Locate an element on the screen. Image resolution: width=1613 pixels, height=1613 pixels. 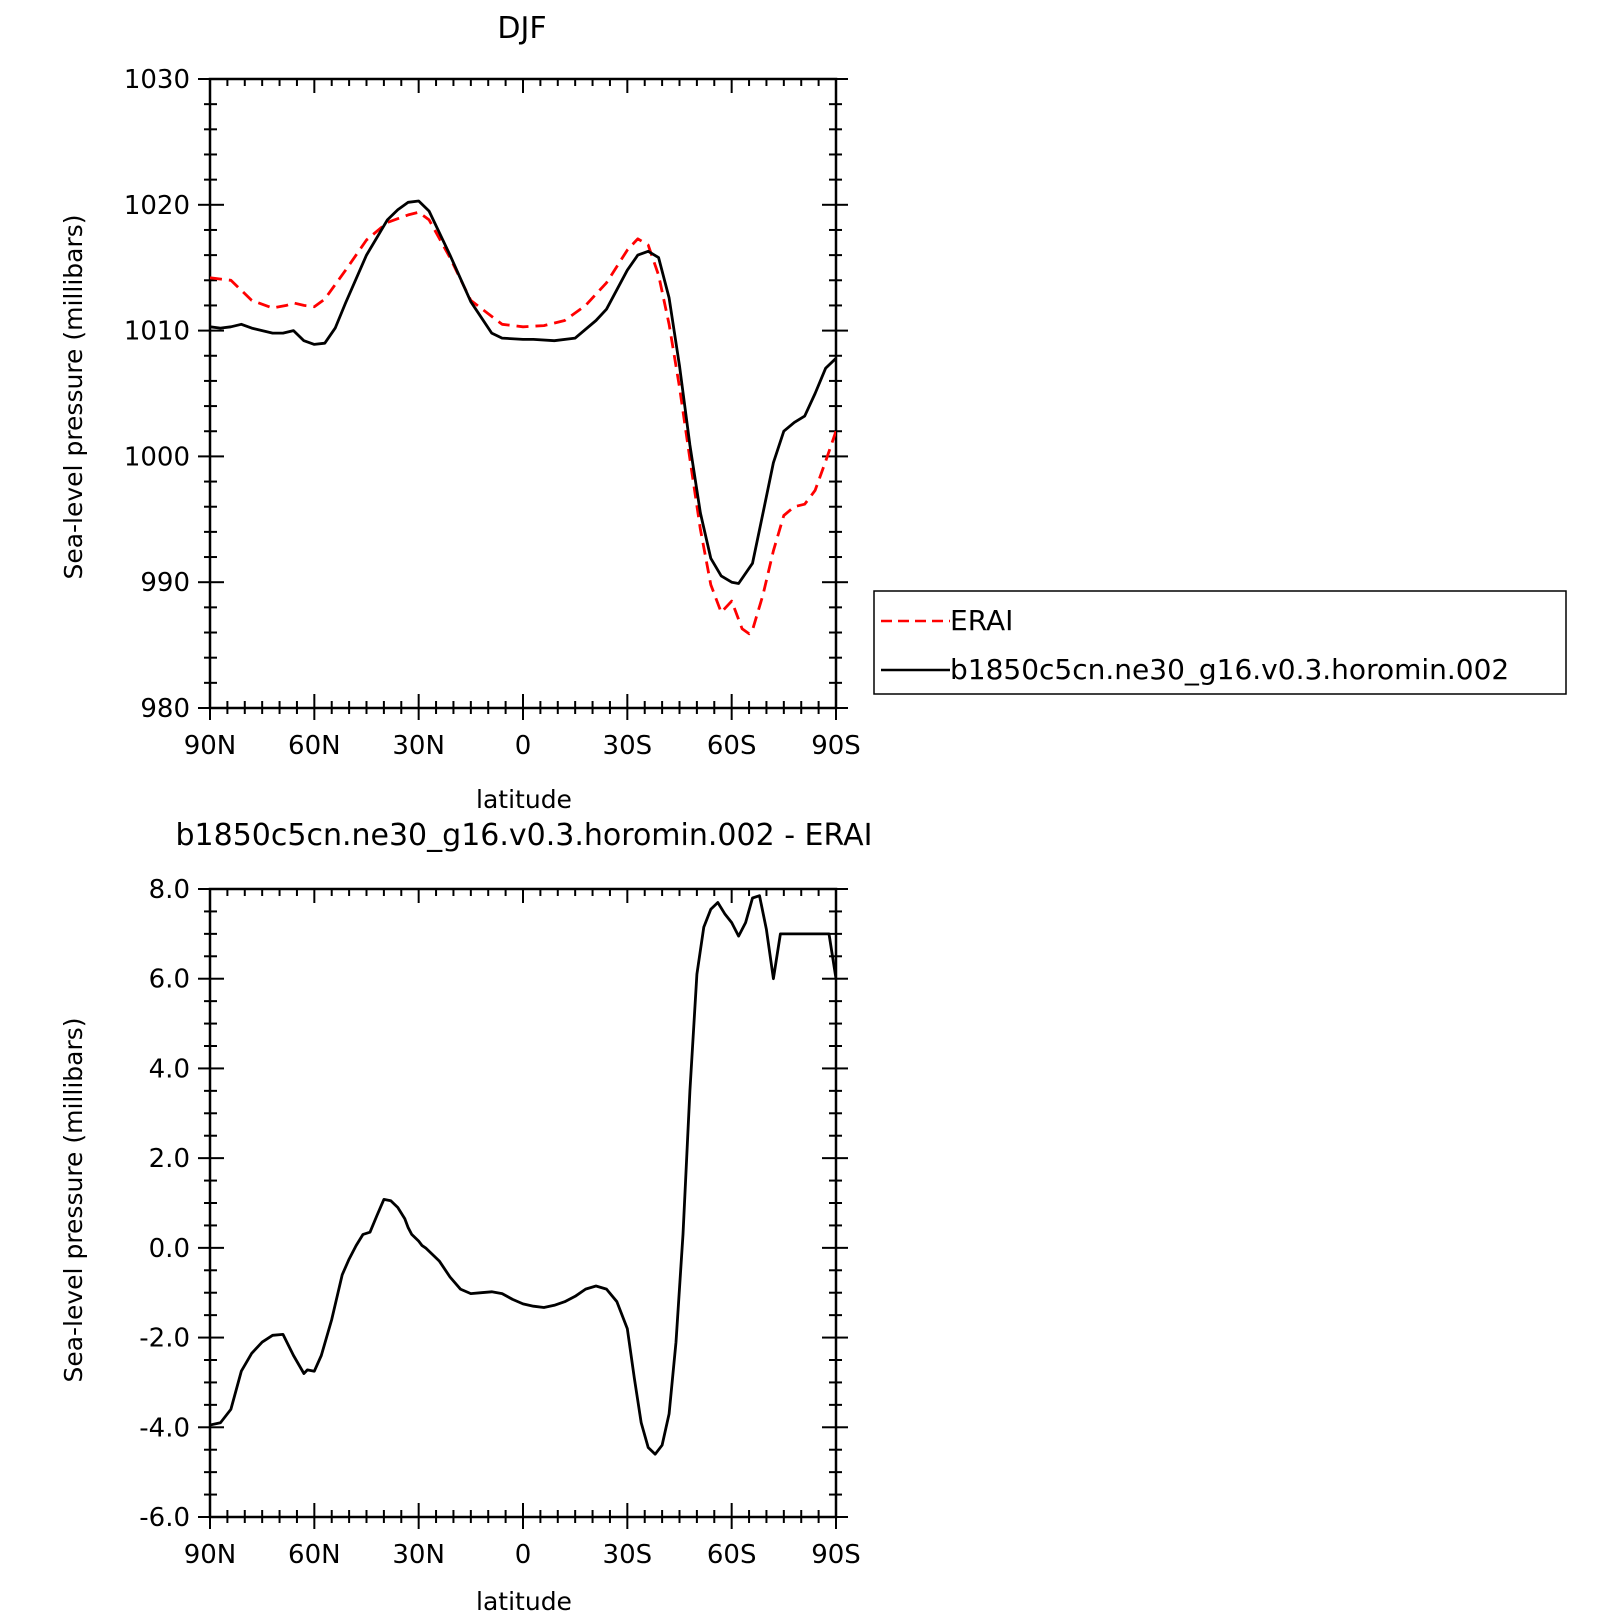
legend-box is located at coordinates (1220, 642).